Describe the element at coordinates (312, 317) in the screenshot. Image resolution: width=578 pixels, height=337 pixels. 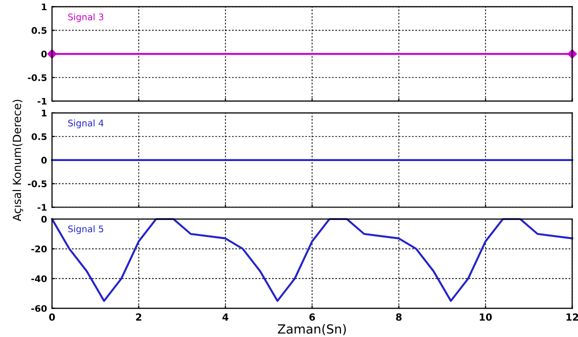
I see `x-tick-label: 6` at that location.